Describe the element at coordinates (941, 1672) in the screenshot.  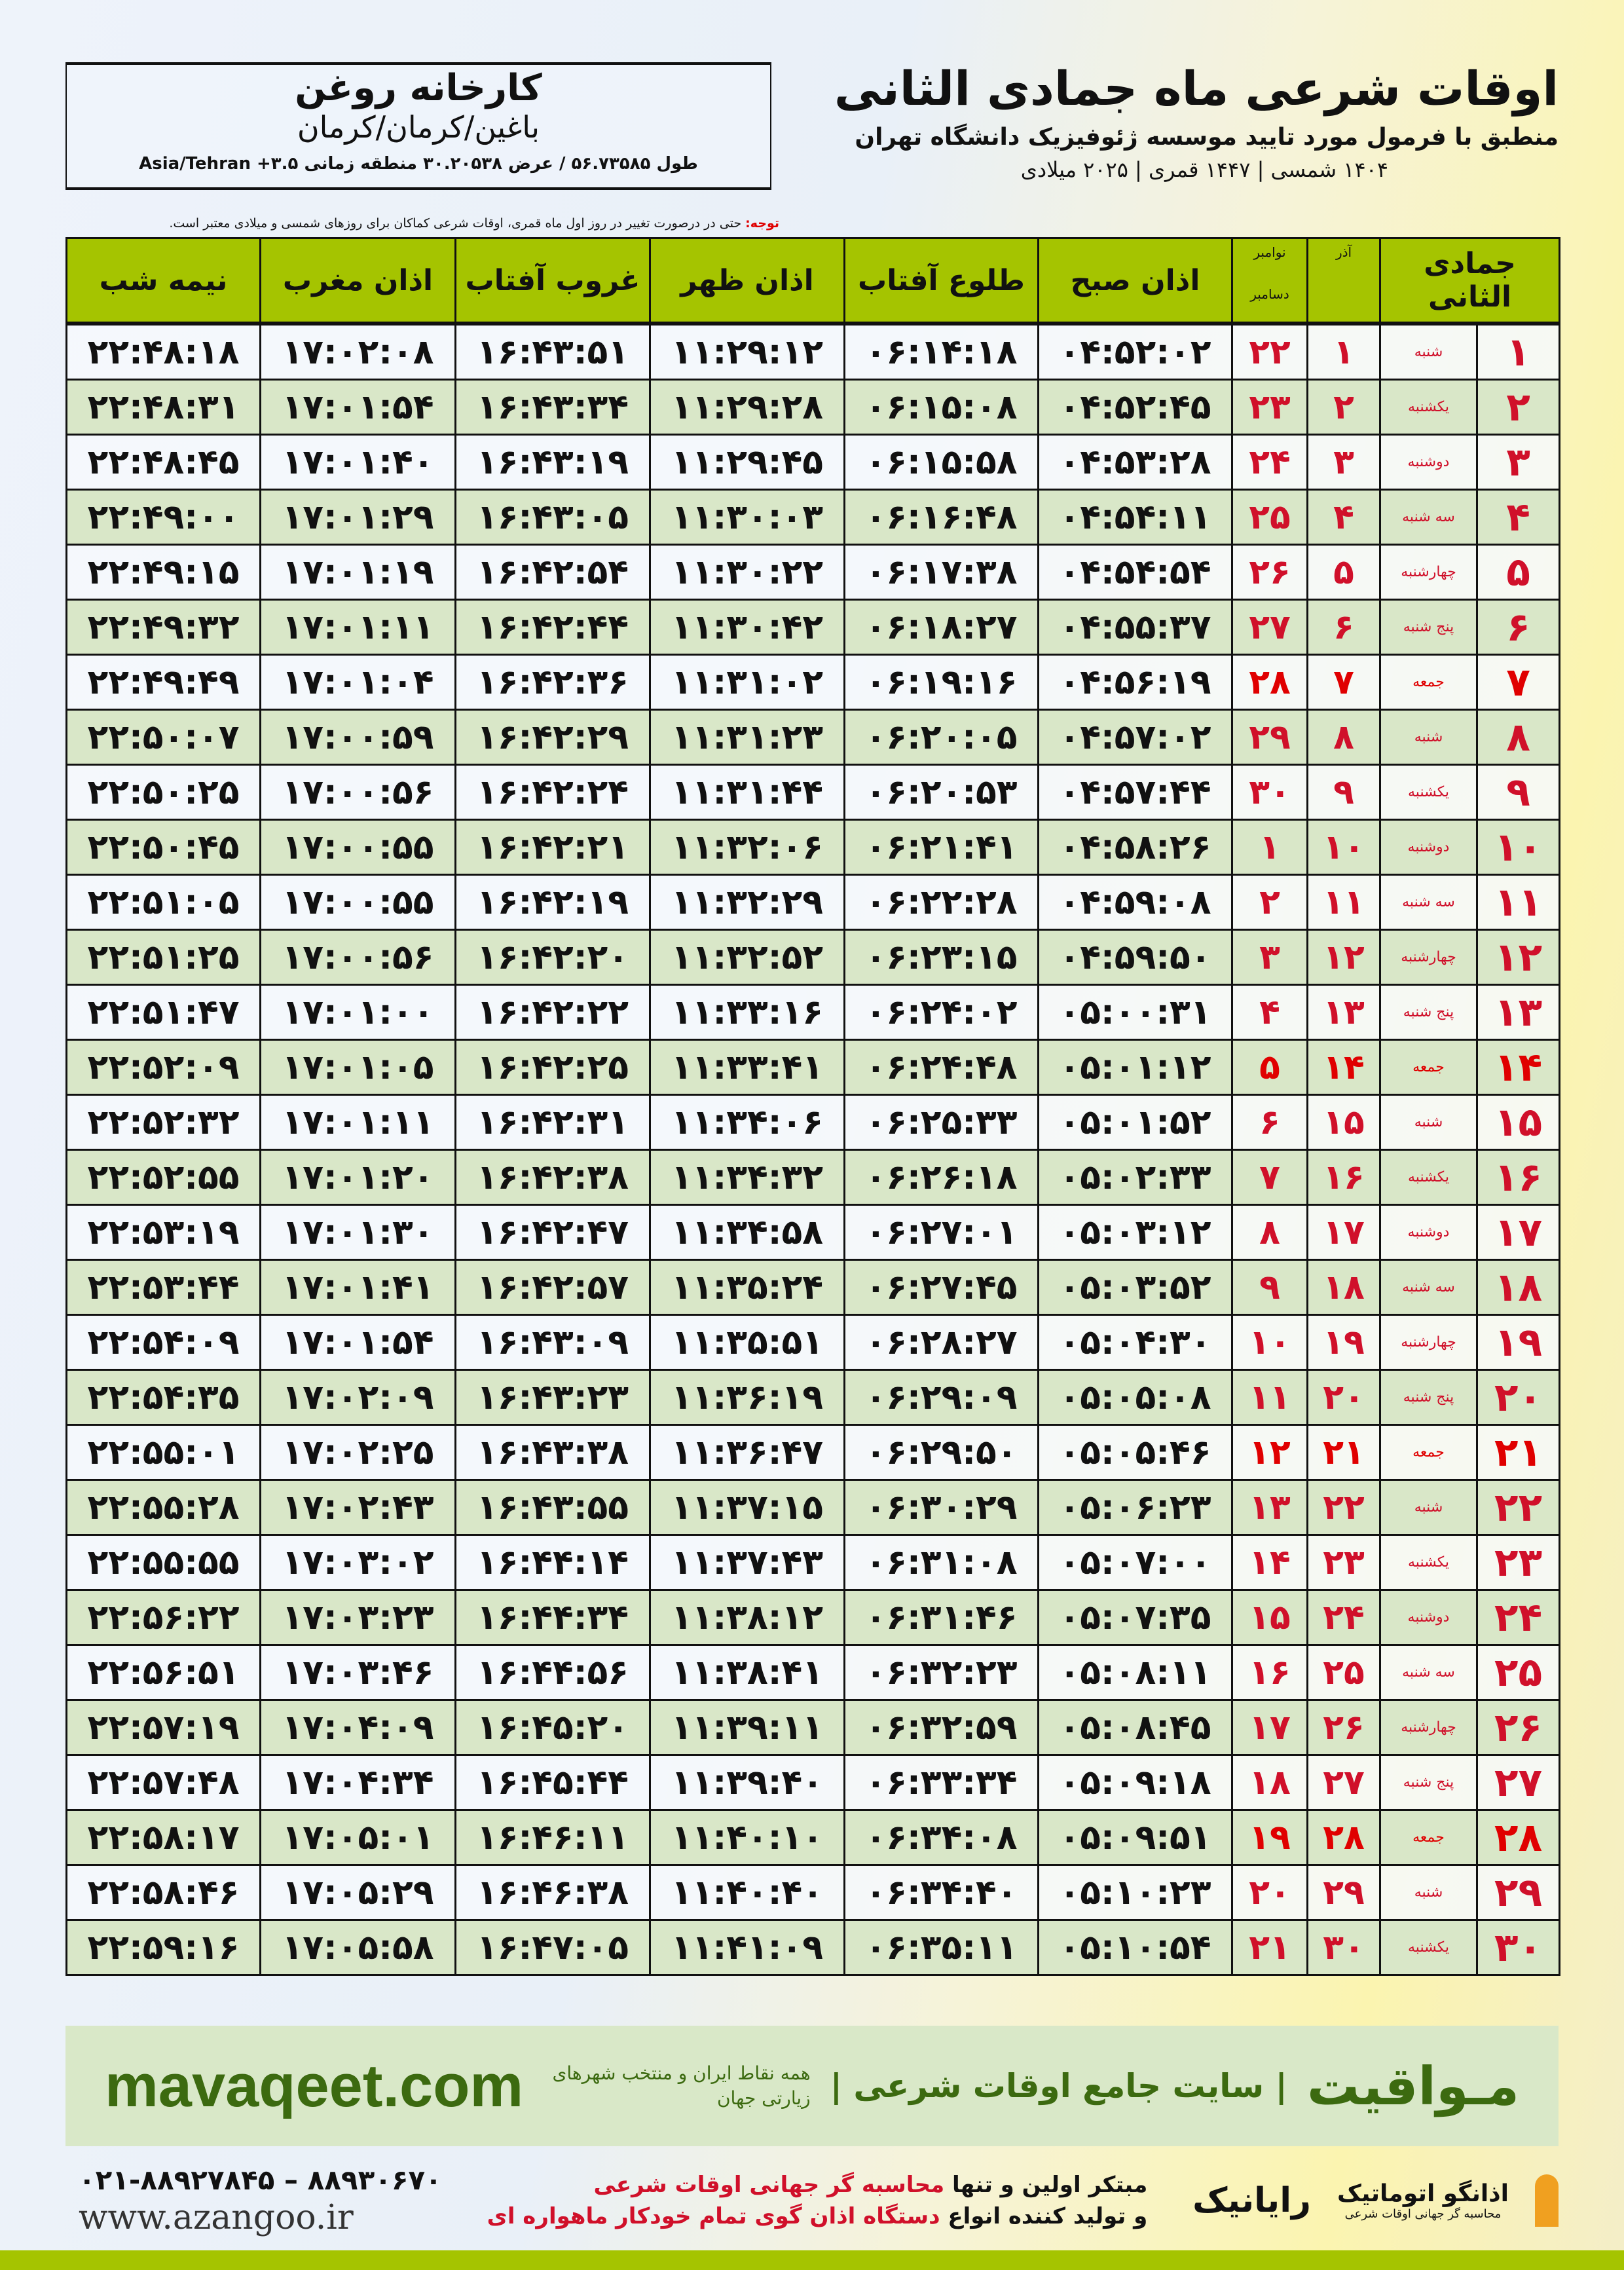
I see `sunrise: ۰۶:۳۲:۲۳` at that location.